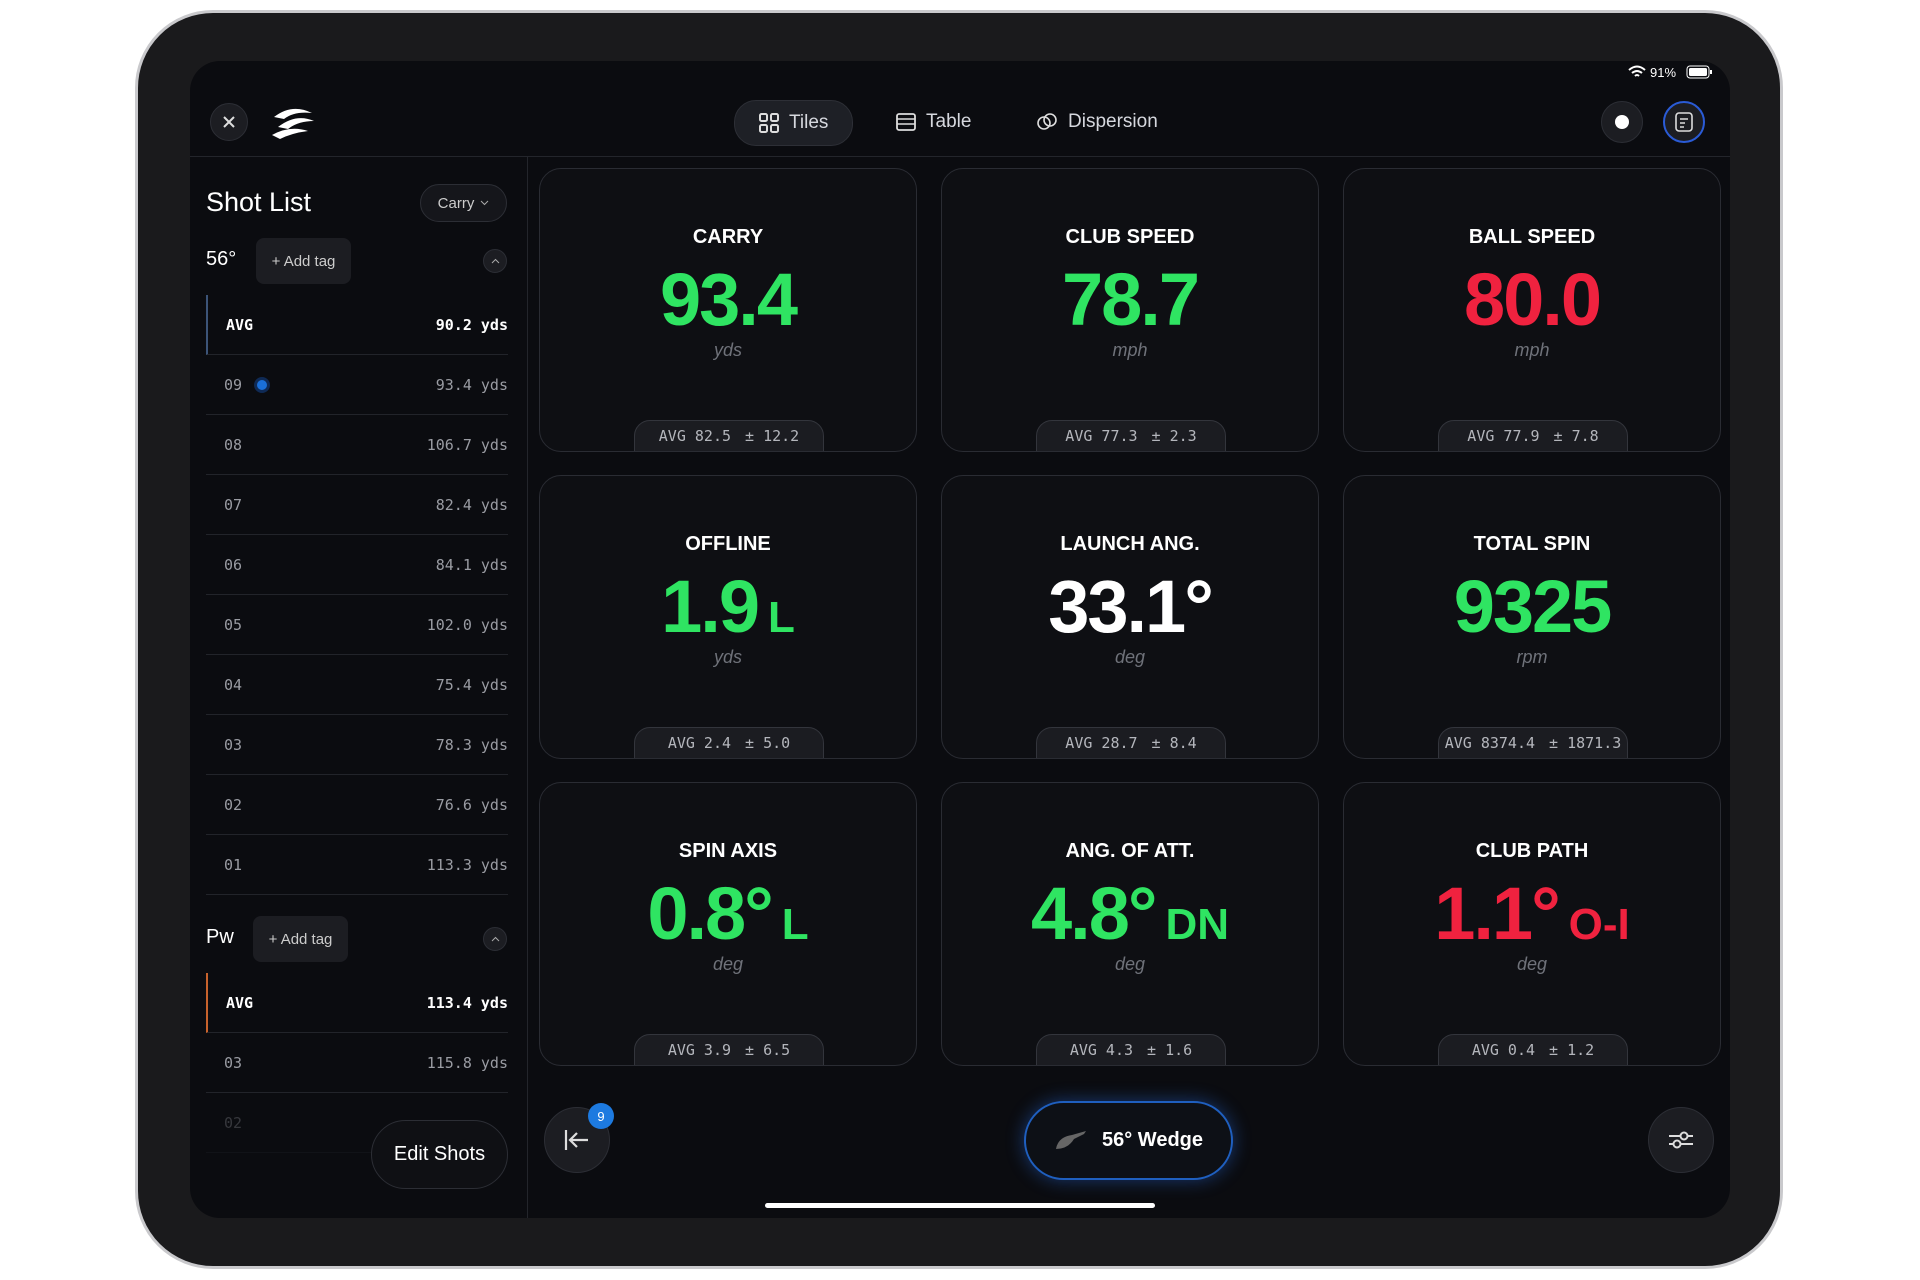 Image resolution: width=1920 pixels, height=1280 pixels. I want to click on shot-row: 03 78.3 yds, so click(357, 745).